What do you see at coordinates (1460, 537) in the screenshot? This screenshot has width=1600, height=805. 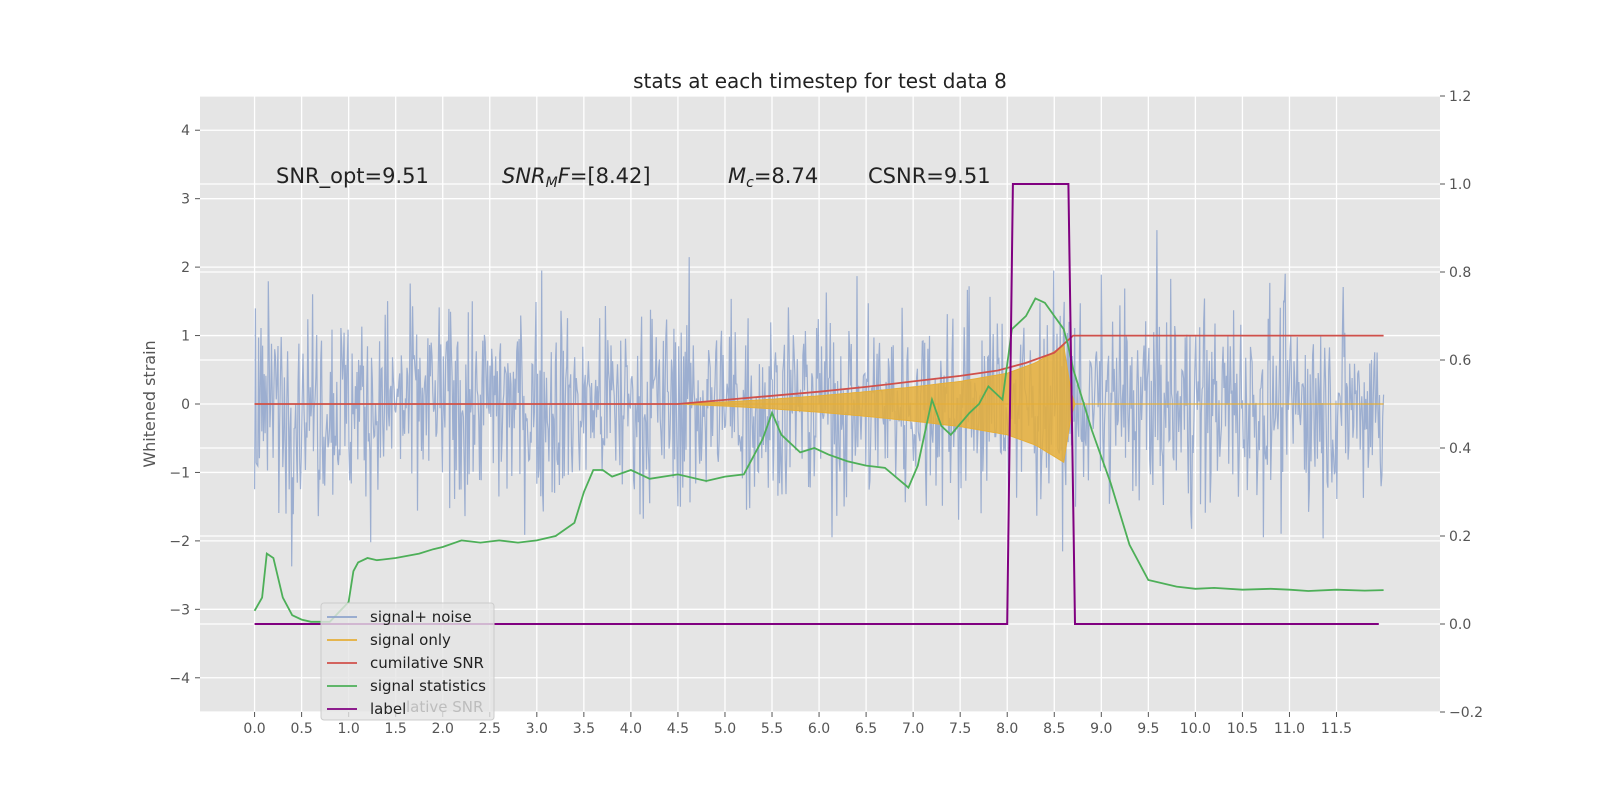 I see `y2-tick-label: 0.2` at bounding box center [1460, 537].